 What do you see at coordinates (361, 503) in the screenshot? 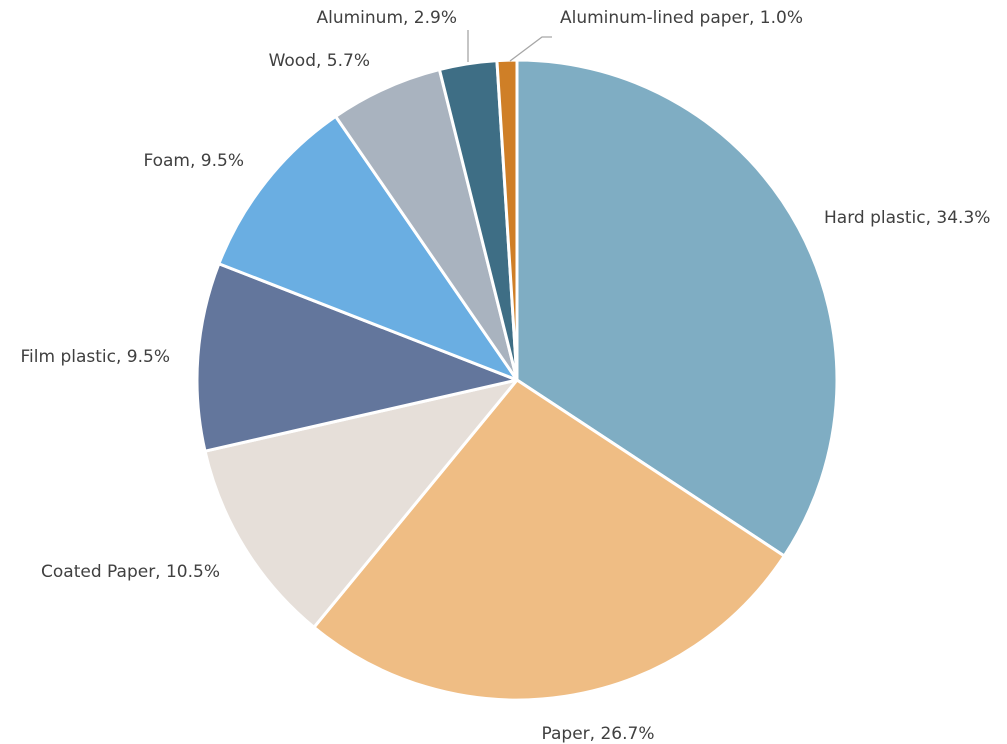
I see `pie-slice-coated-paper` at bounding box center [361, 503].